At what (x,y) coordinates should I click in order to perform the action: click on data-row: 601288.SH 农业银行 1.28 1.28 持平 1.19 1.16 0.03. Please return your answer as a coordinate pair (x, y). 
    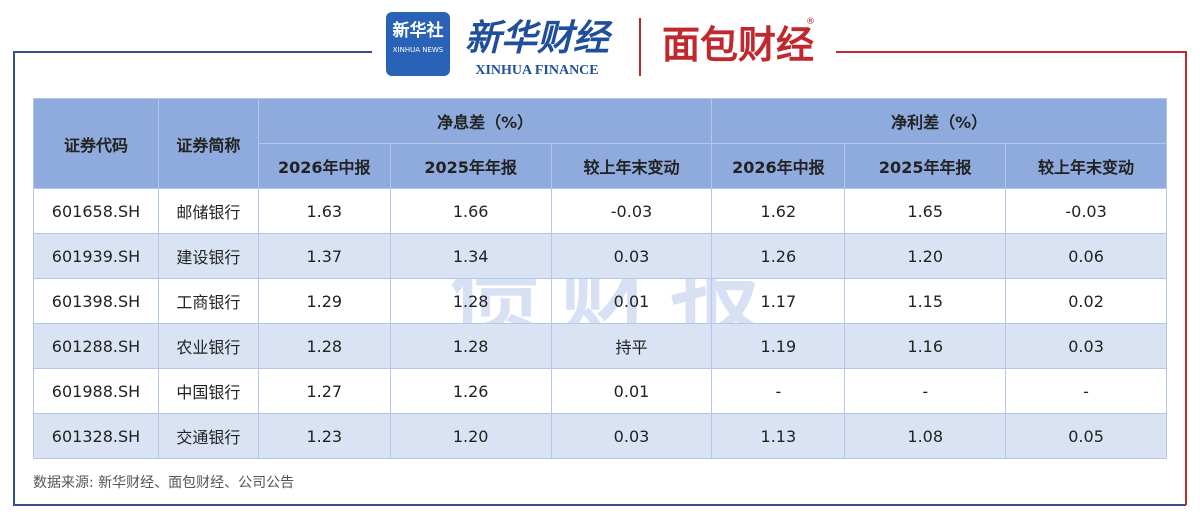
    Looking at the image, I should click on (600, 346).